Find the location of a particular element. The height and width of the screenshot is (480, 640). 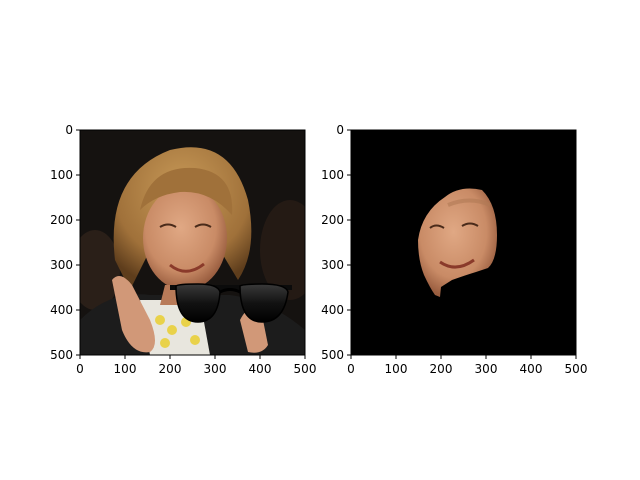

left-y-tick-label: 300 is located at coordinates (61, 265).